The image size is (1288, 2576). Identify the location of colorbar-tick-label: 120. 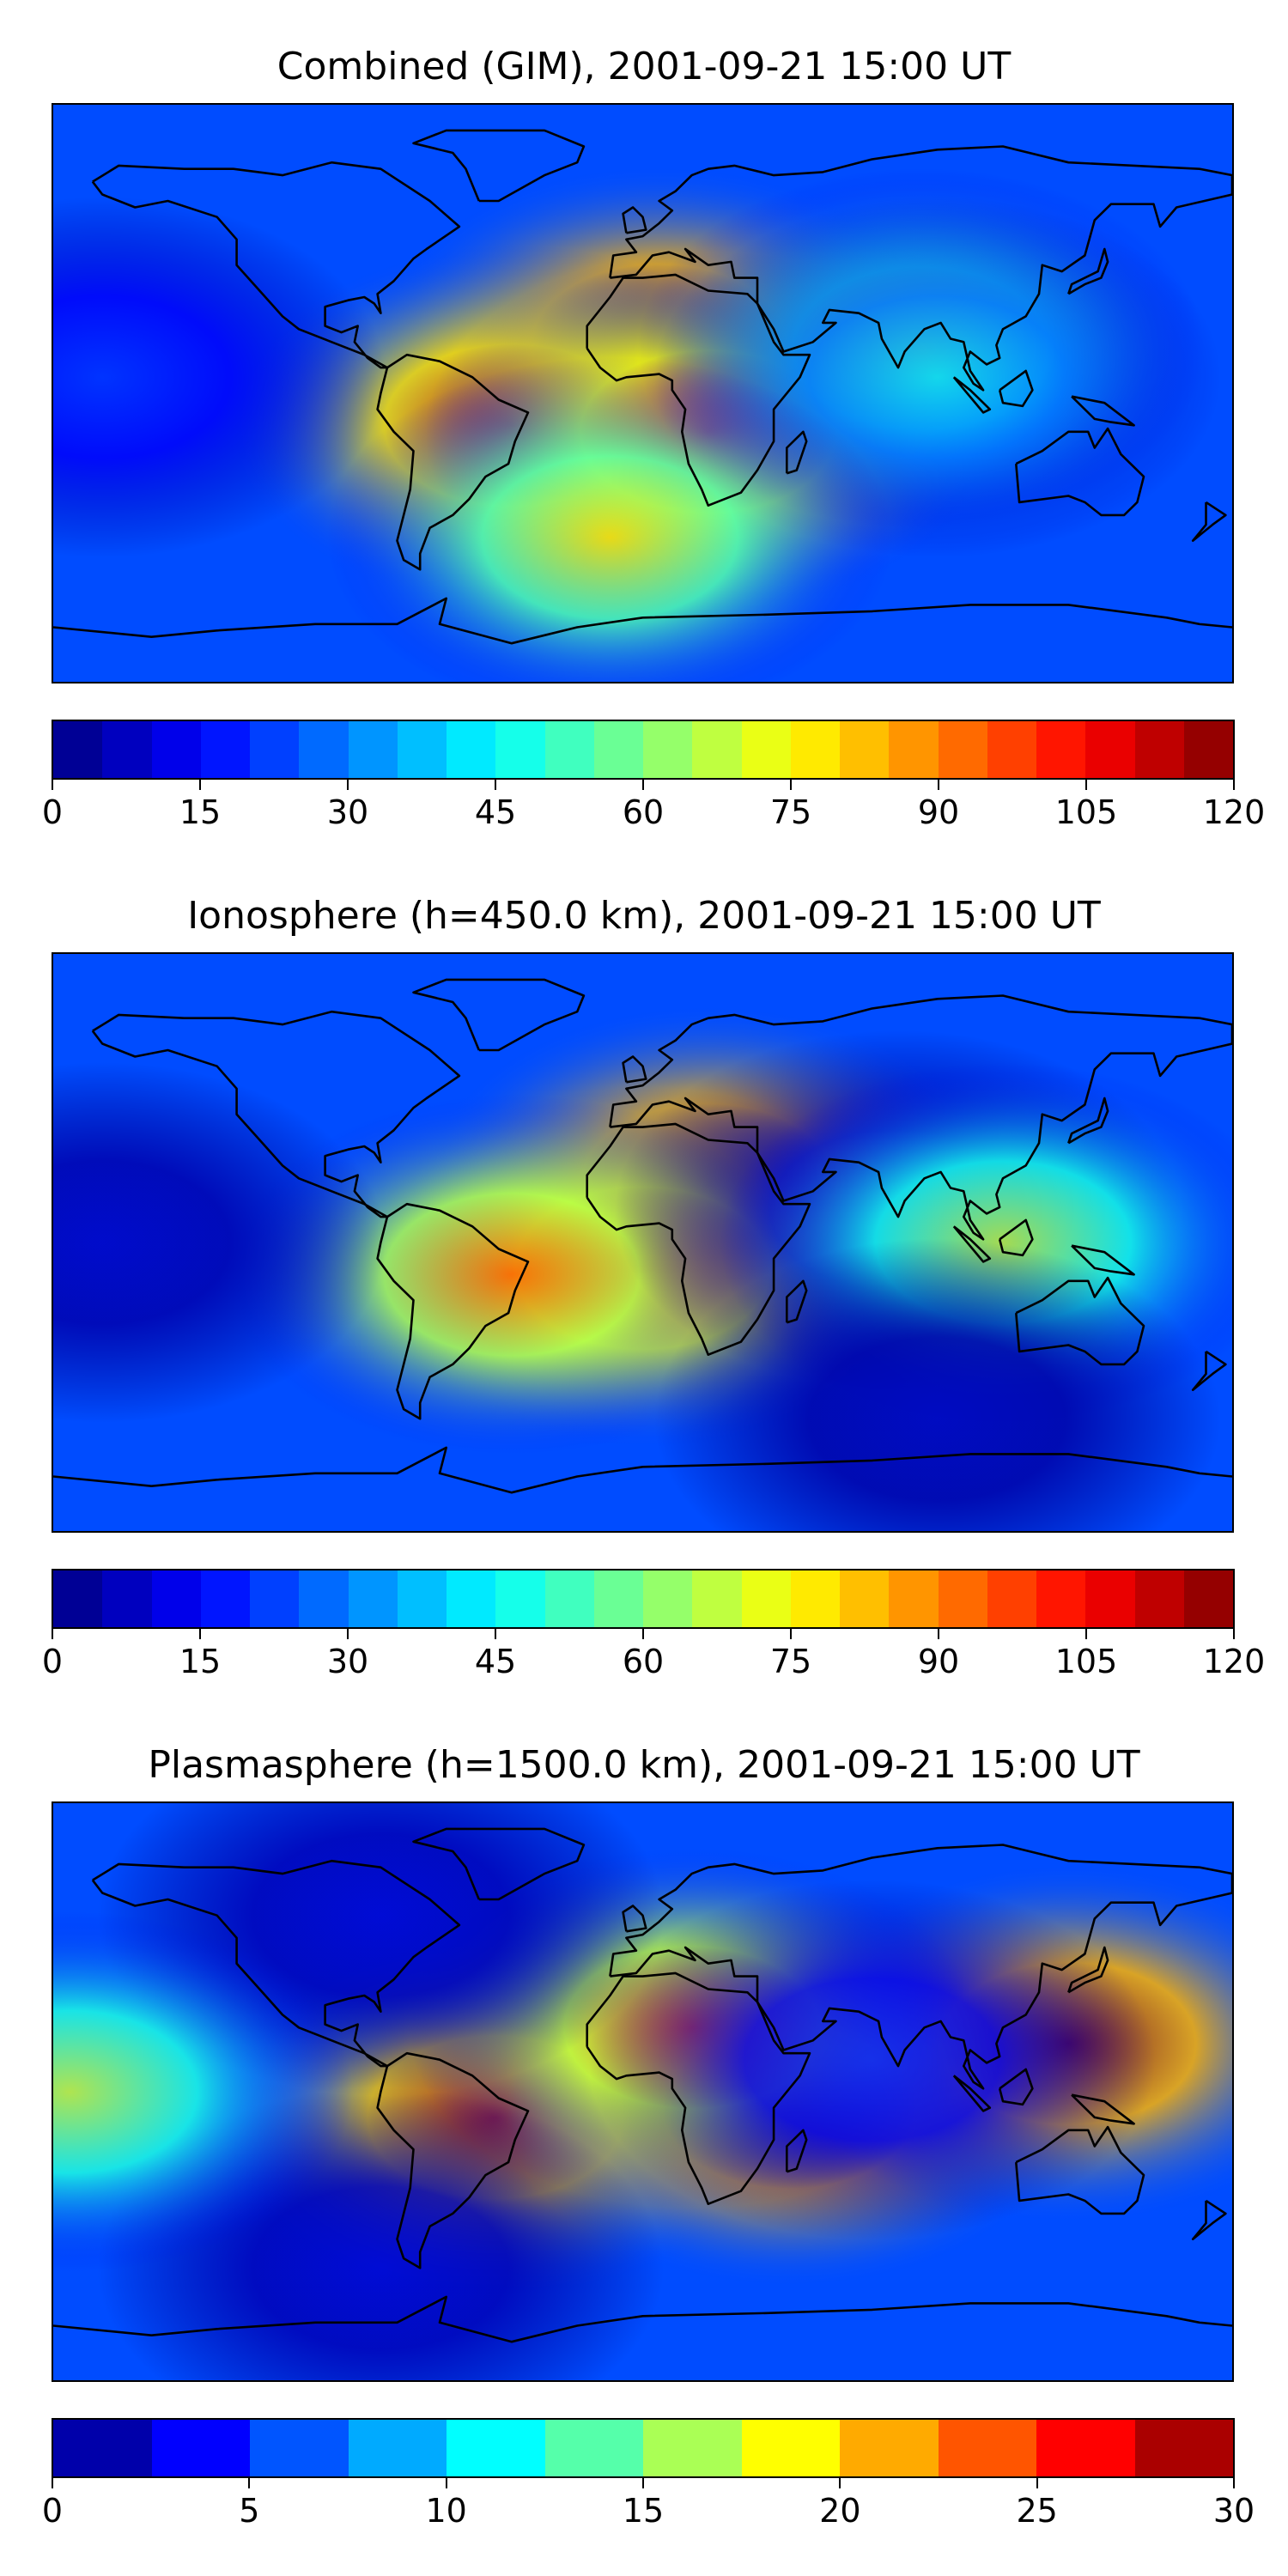
(1234, 812).